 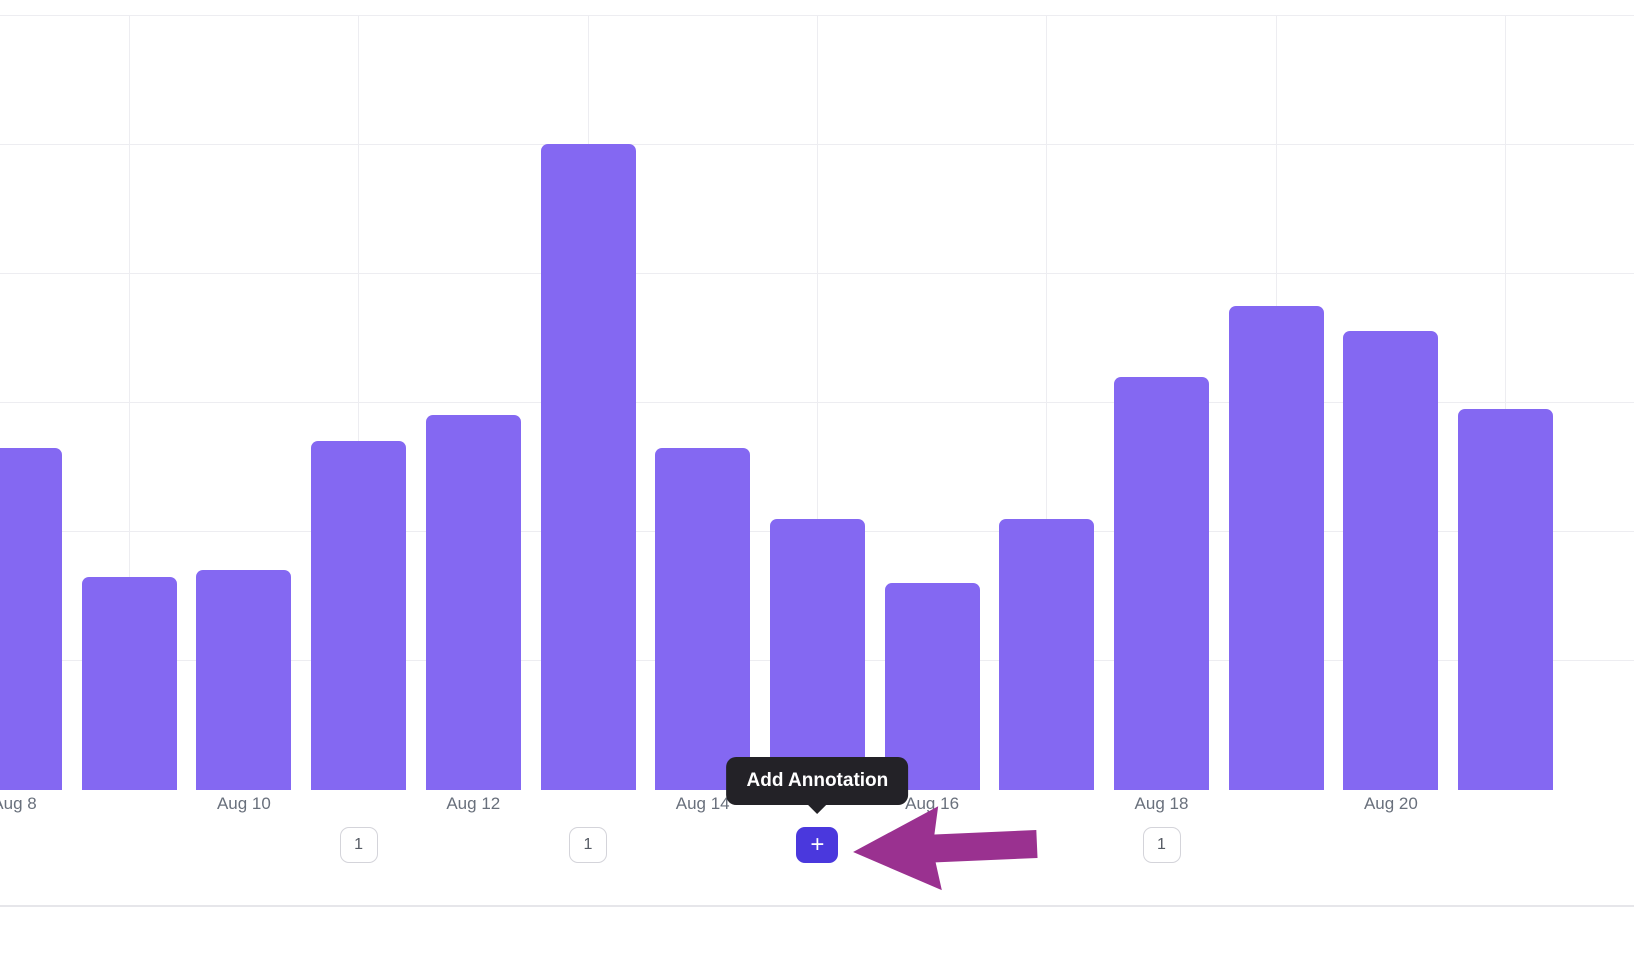 I want to click on x-tick-label: Aug 12, so click(x=473, y=803).